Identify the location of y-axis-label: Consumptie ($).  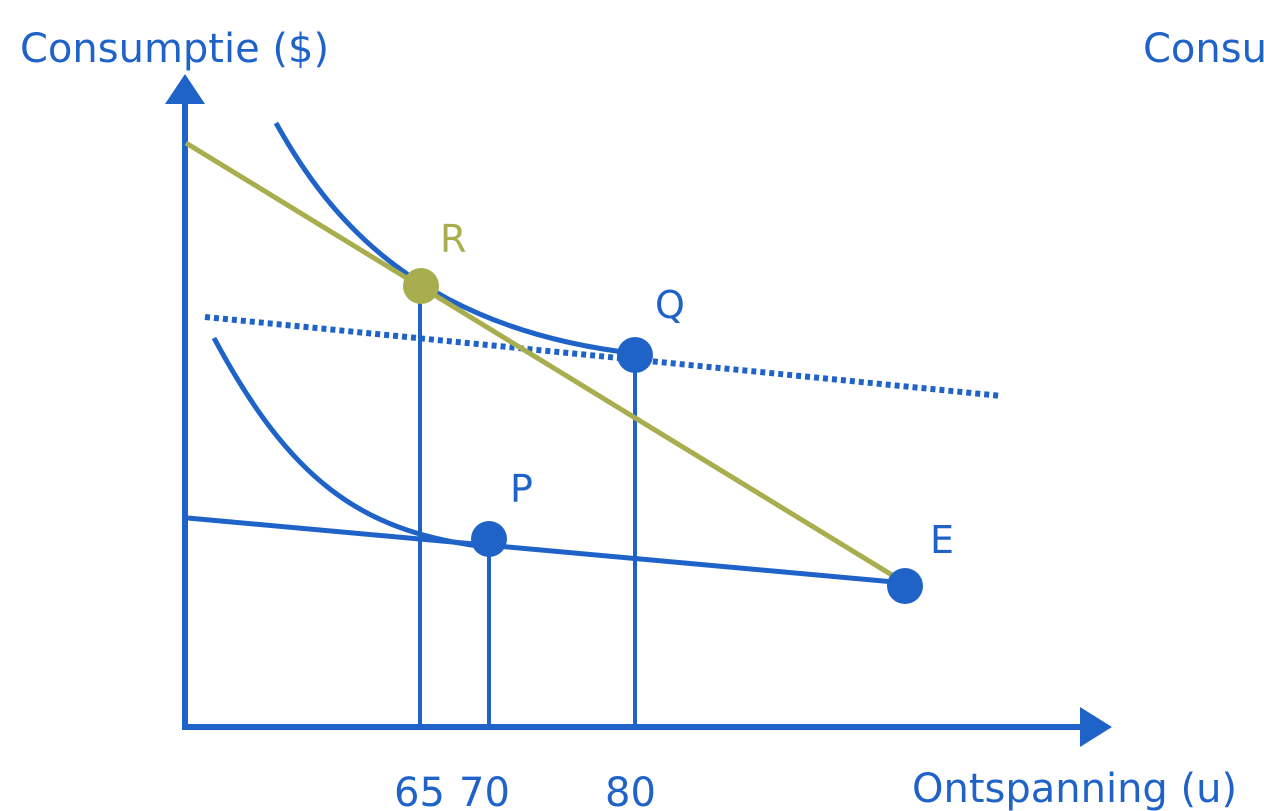
(174, 49).